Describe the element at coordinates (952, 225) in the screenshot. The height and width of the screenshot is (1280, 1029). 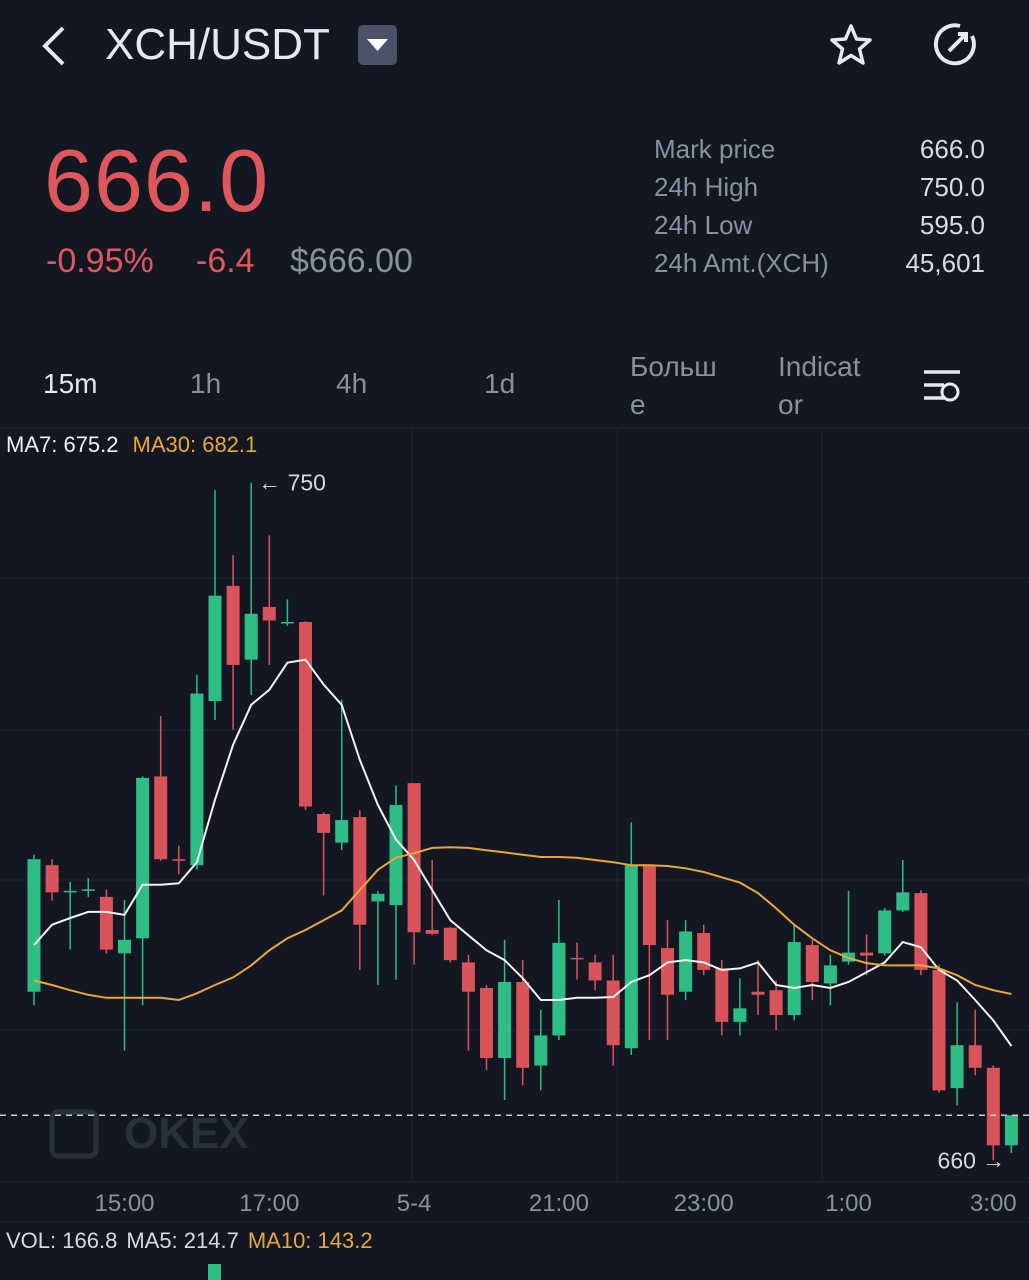
I see `stat-value: 595.0` at that location.